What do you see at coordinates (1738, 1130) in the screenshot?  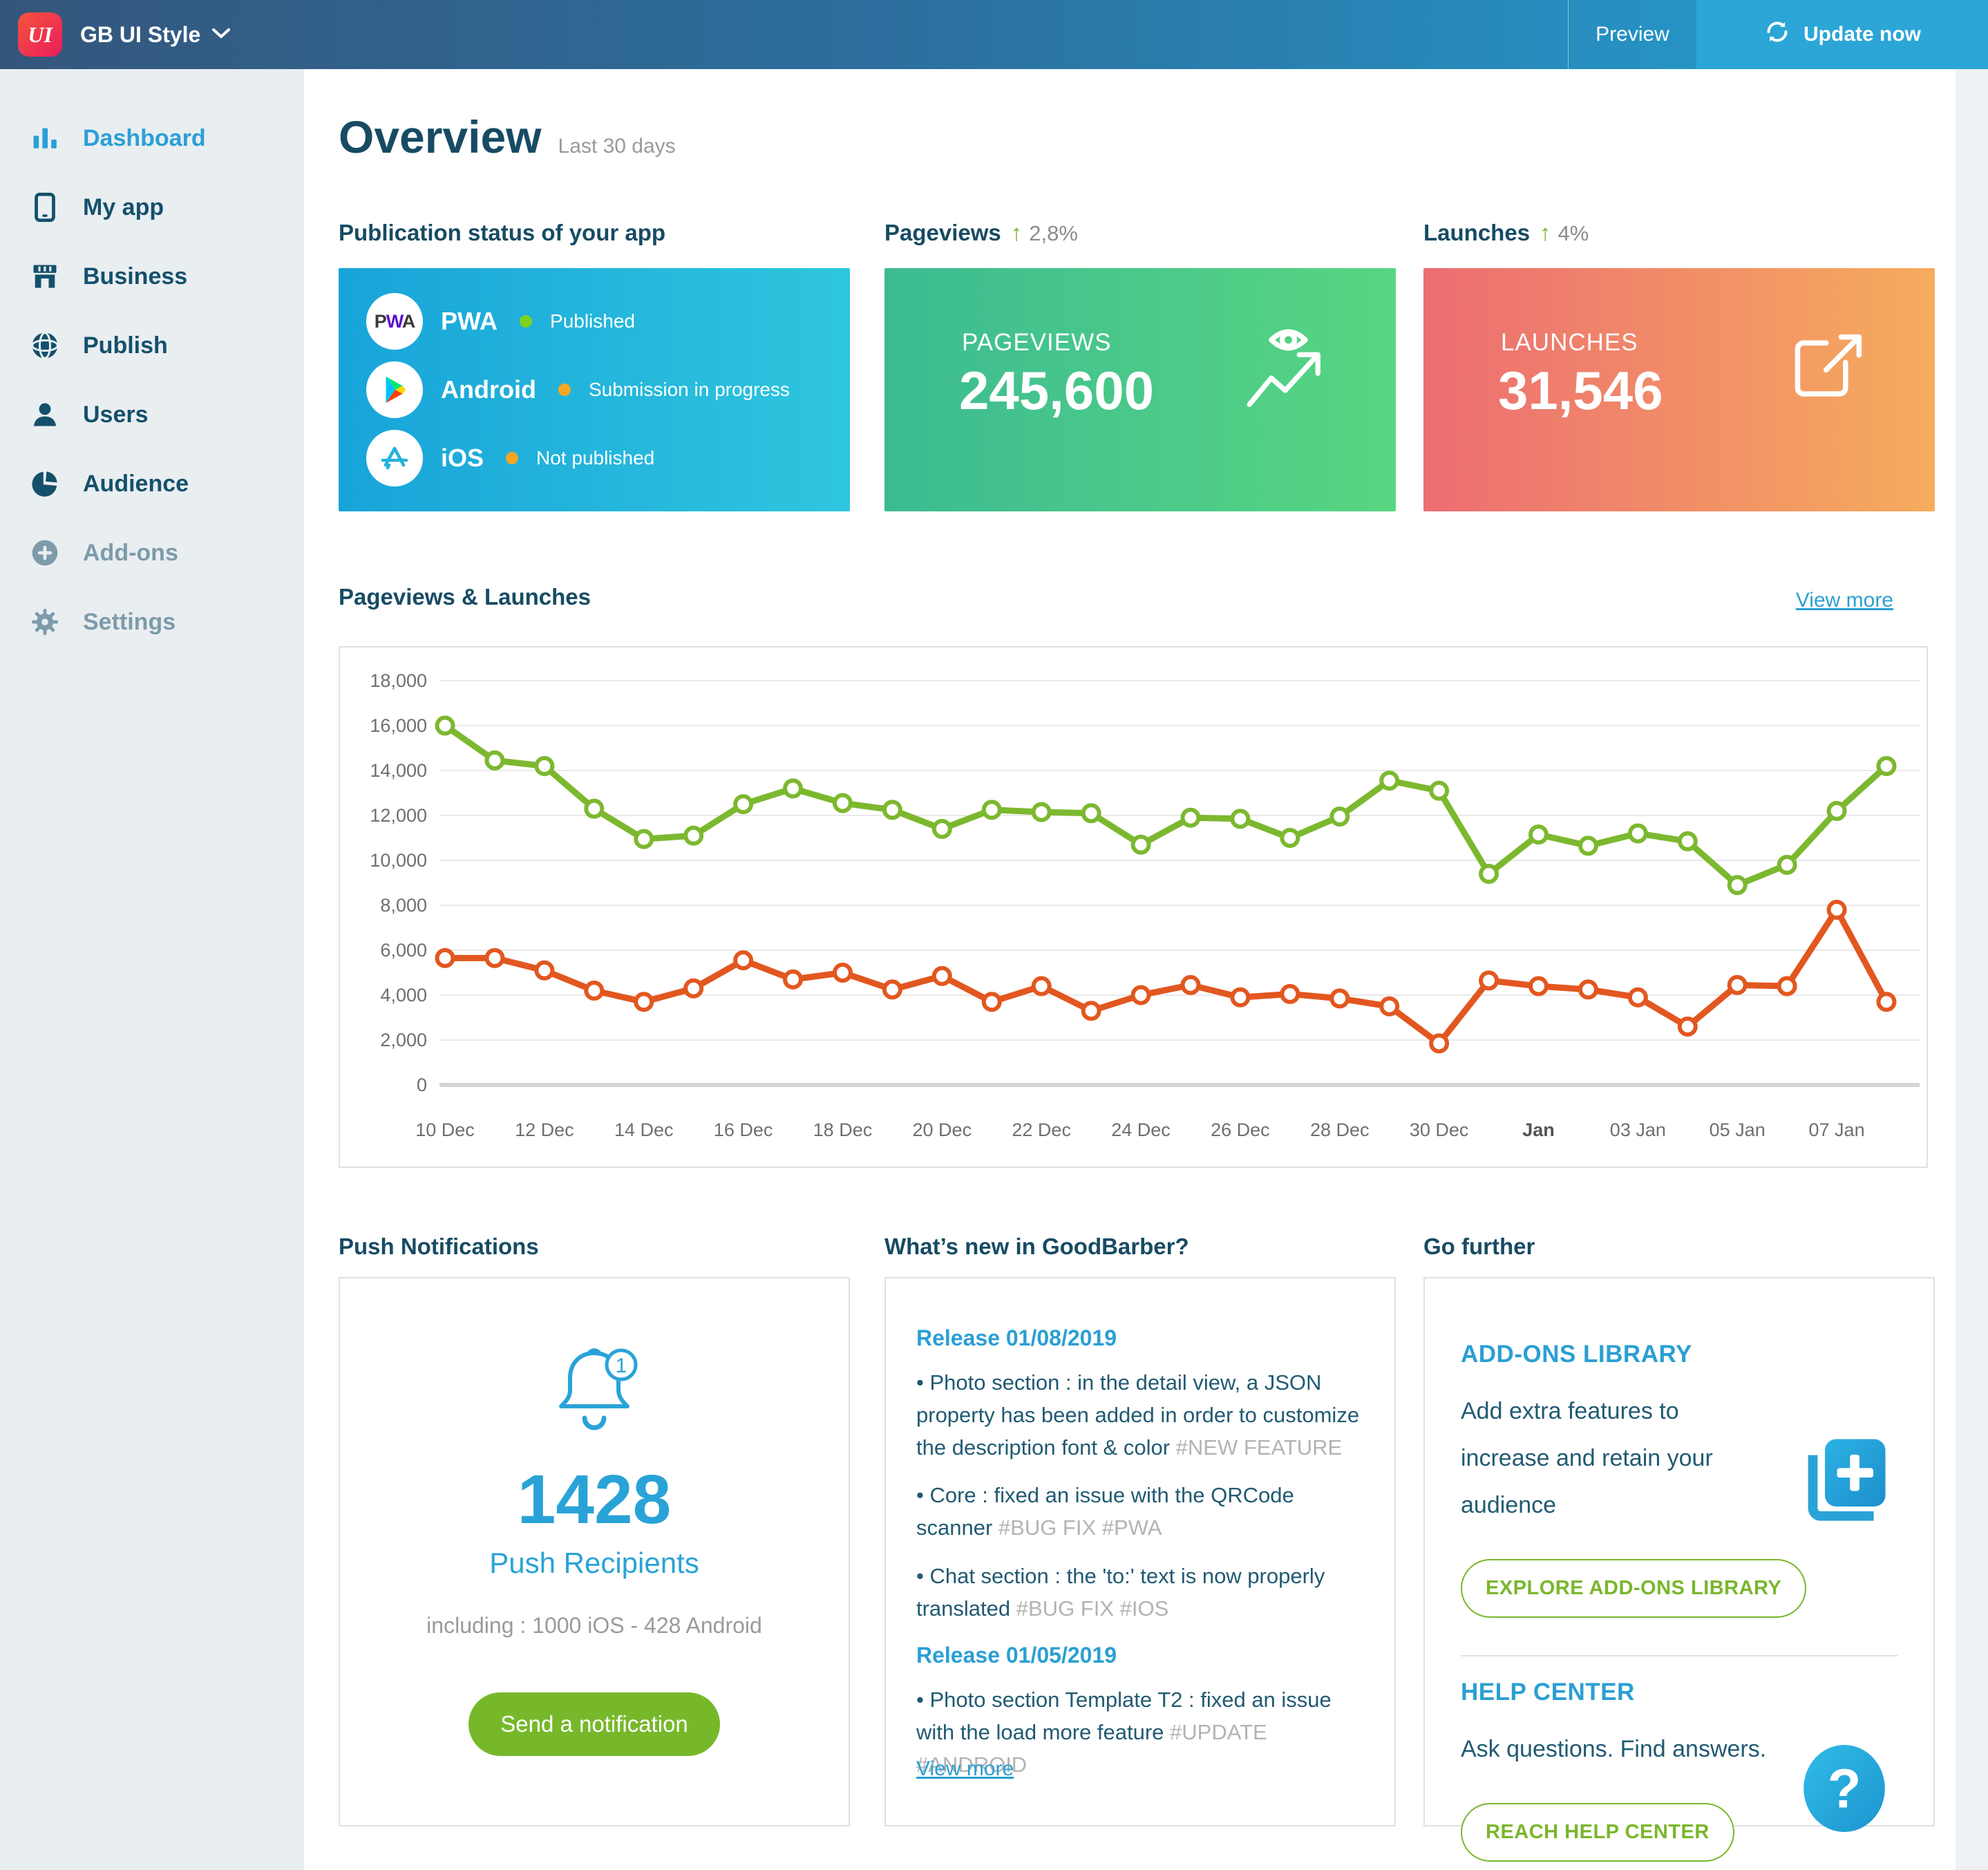 I see `svg-text: 05 Jan` at bounding box center [1738, 1130].